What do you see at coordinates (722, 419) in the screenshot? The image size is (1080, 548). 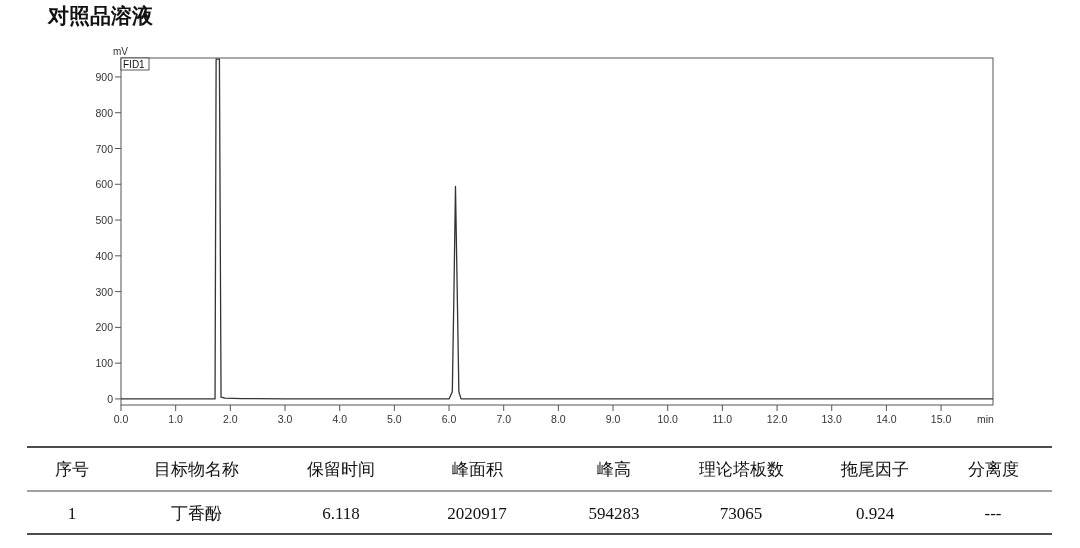 I see `x-tick-label: 11.0` at bounding box center [722, 419].